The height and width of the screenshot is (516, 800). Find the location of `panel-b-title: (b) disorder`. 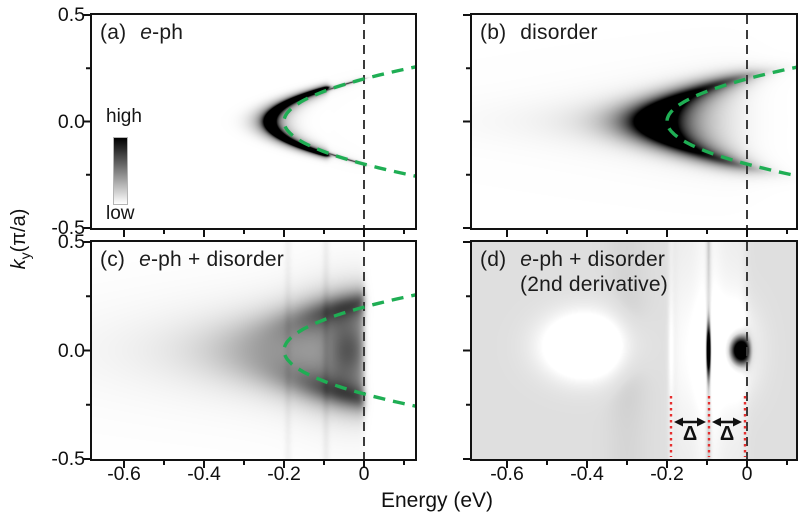

panel-b-title: (b) disorder is located at coordinates (539, 33).